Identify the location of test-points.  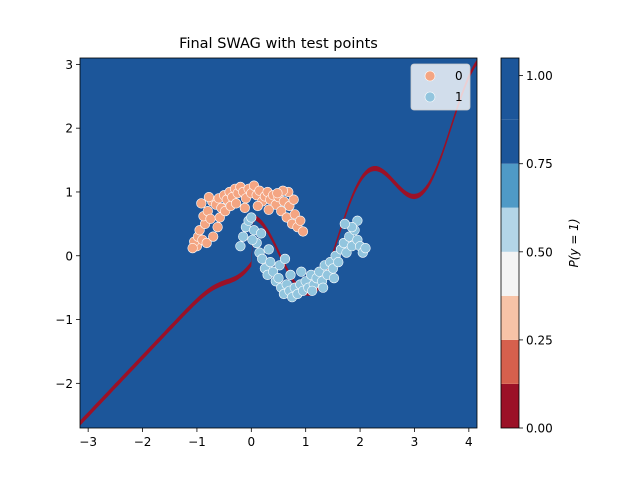
(279, 241).